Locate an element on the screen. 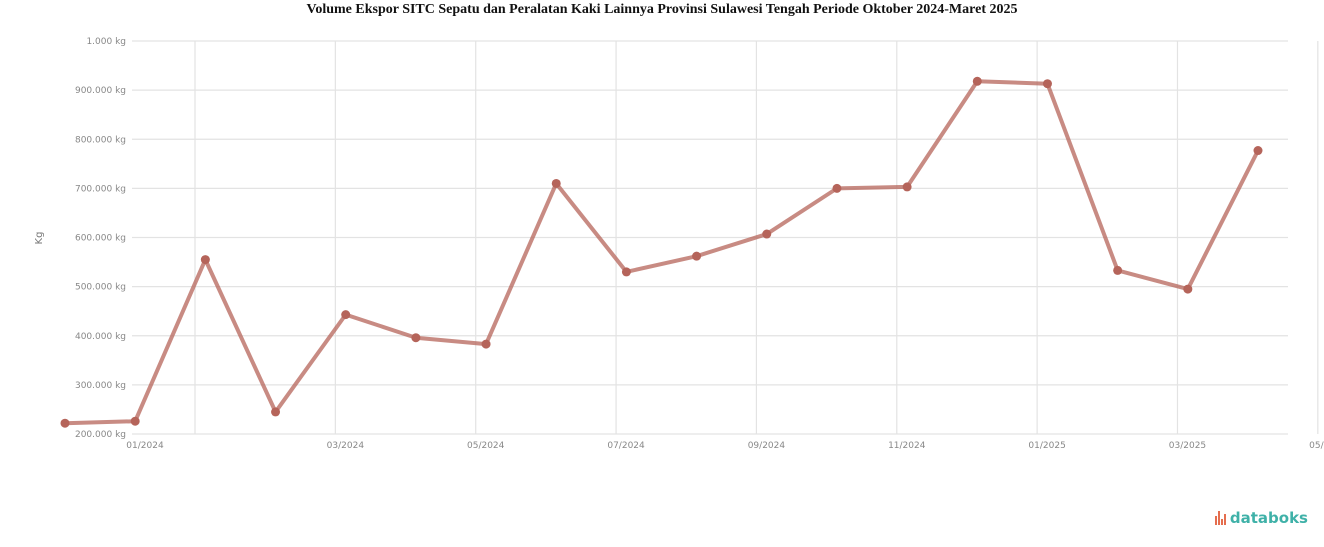  x-tick-label: 07/2024 is located at coordinates (626, 446).